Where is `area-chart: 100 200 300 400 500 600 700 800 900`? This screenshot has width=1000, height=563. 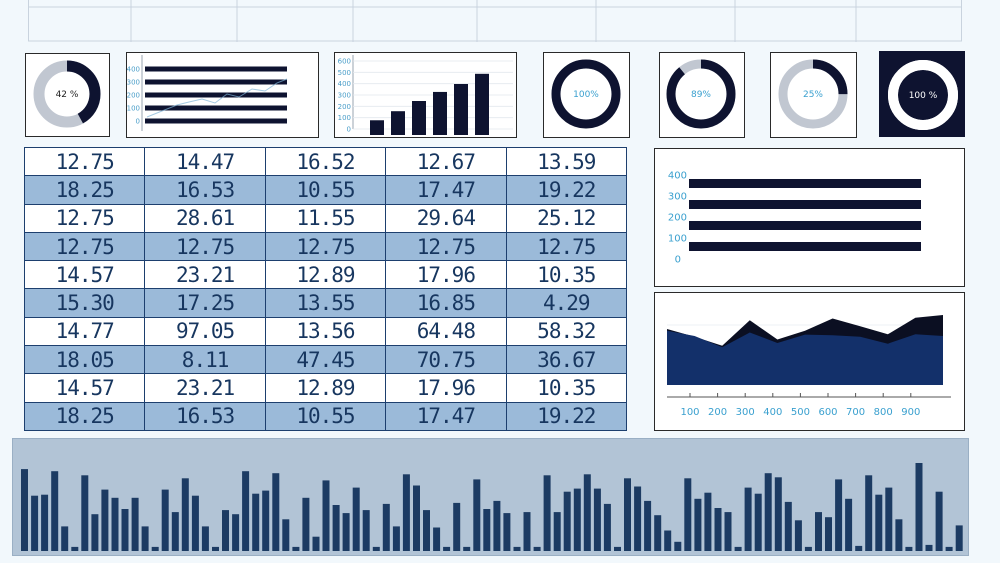 area-chart: 100 200 300 400 500 600 700 800 900 is located at coordinates (809, 366).